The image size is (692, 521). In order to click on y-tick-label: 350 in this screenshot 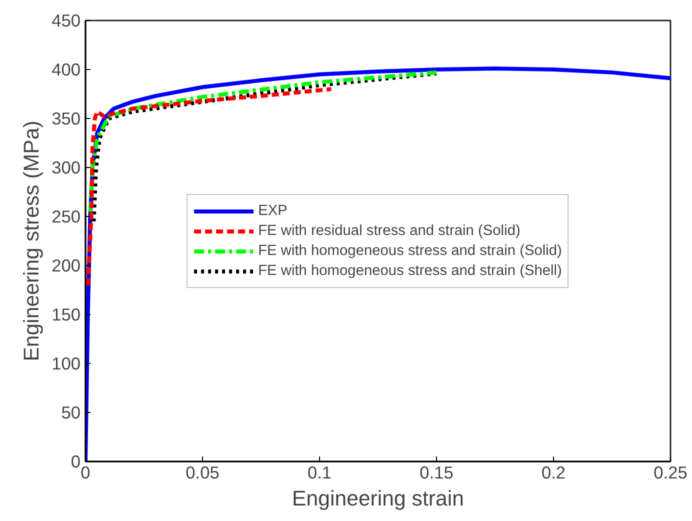, I will do `click(66, 118)`.